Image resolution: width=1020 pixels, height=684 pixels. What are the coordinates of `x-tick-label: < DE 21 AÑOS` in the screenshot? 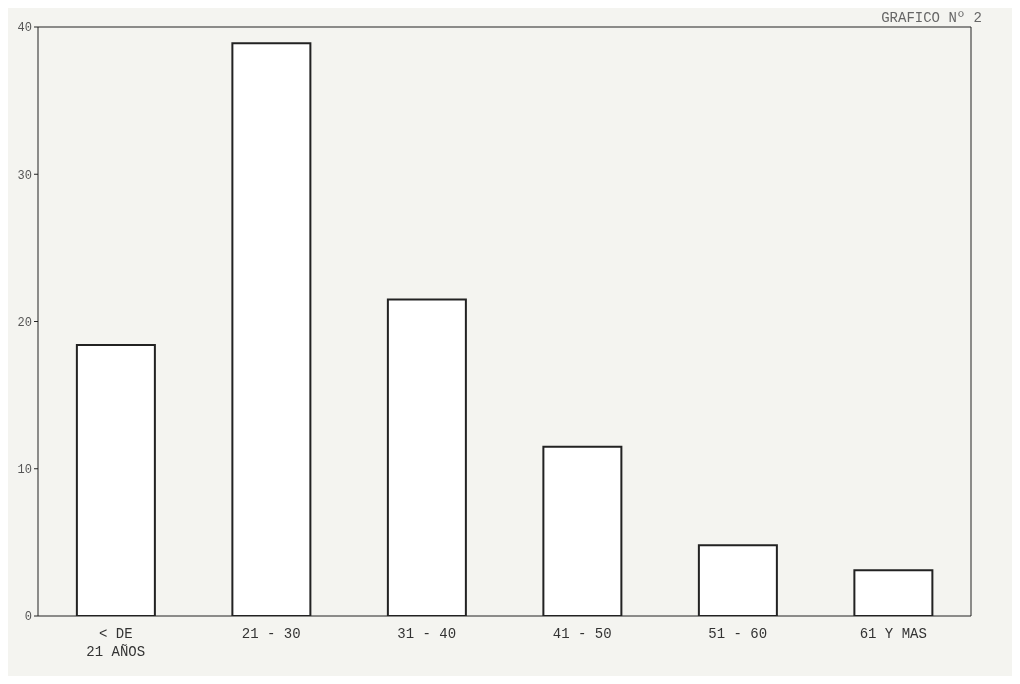 It's located at (116, 643).